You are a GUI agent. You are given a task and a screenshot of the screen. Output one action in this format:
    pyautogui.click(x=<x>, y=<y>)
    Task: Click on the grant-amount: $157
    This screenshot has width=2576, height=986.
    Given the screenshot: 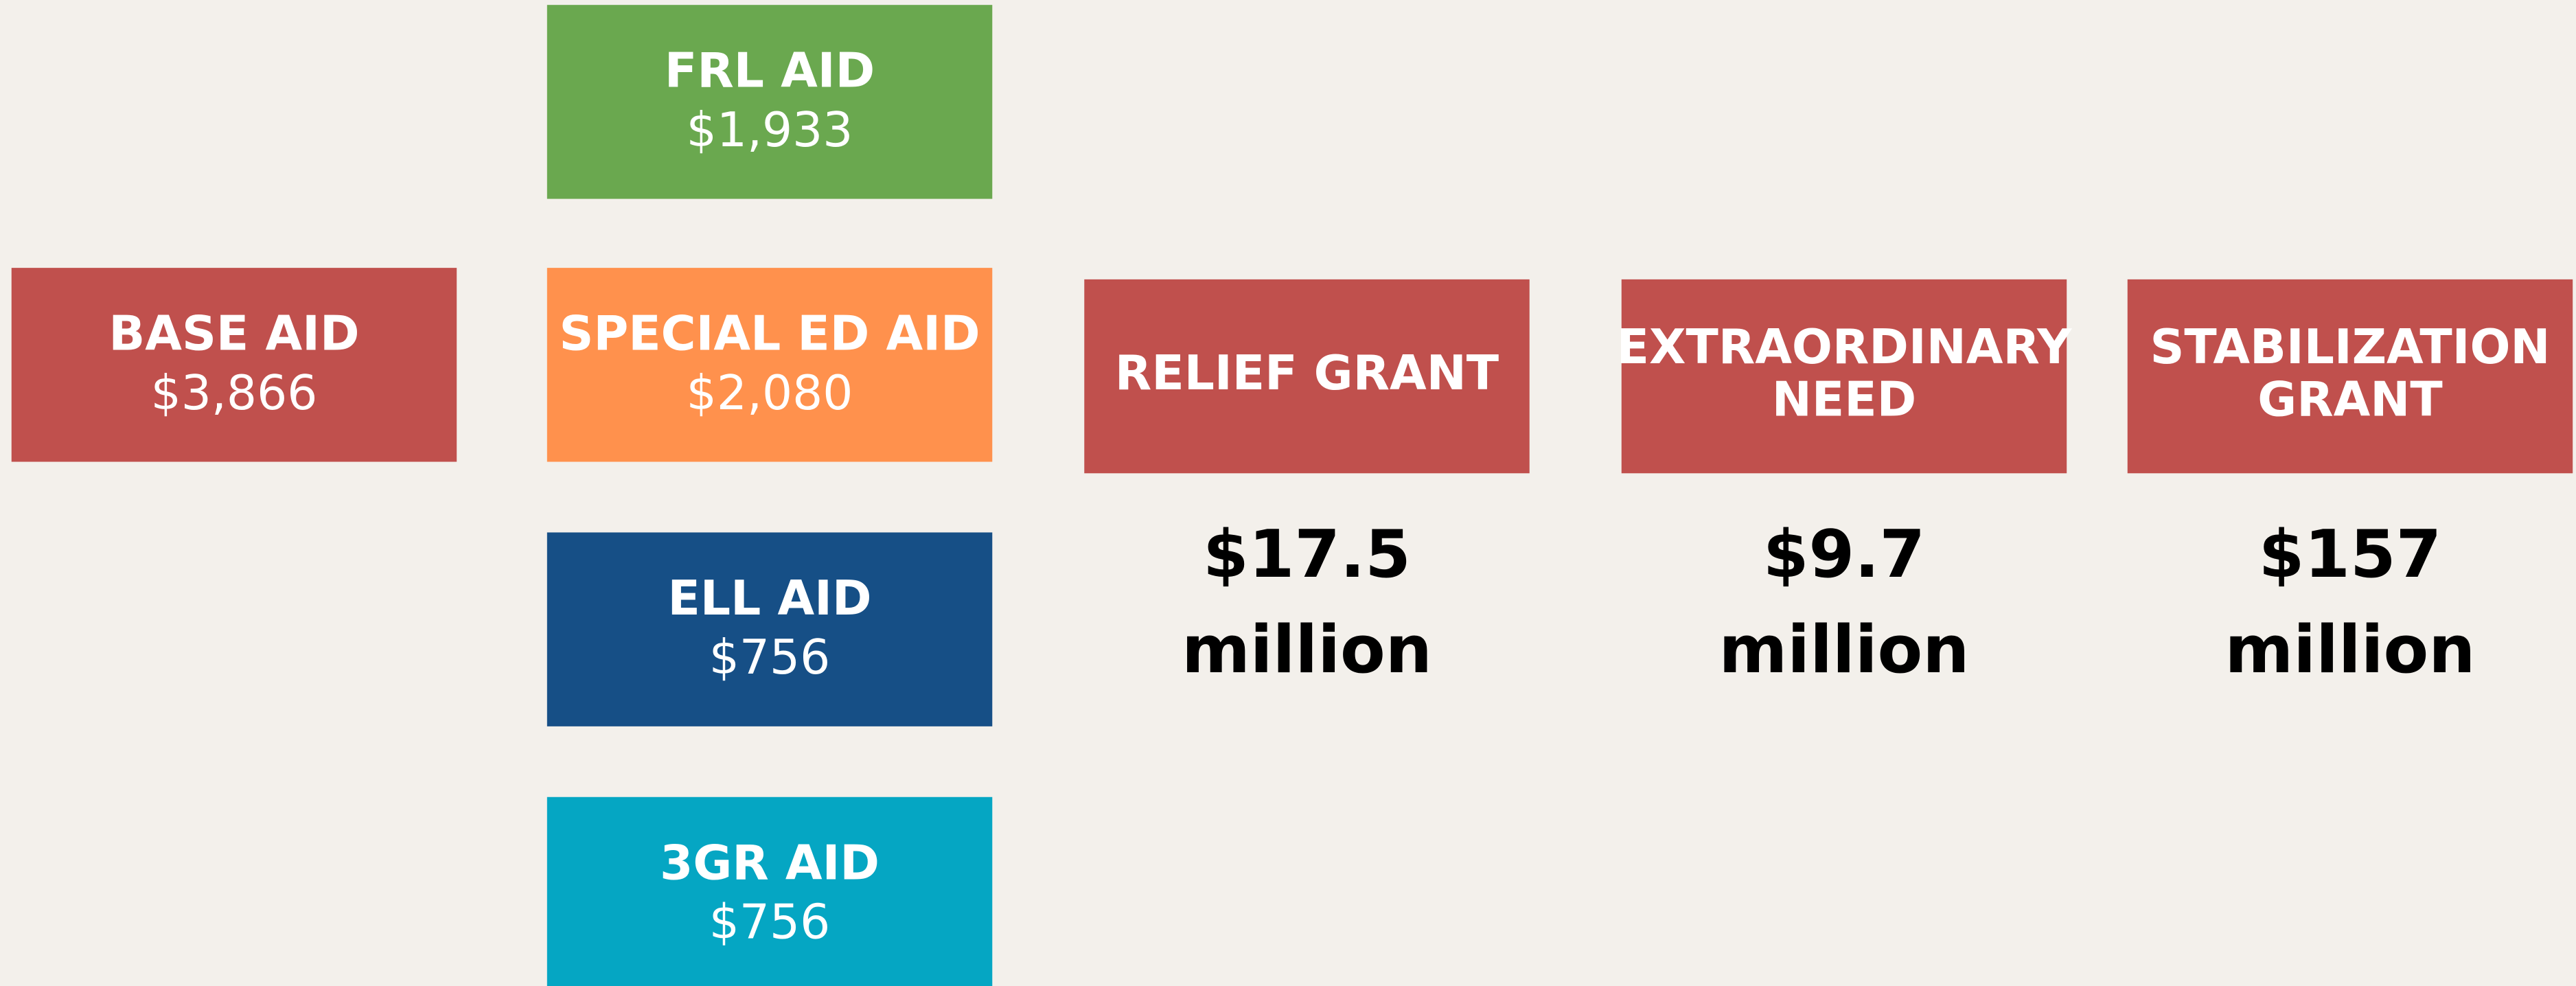 What is the action you would take?
    pyautogui.click(x=2350, y=554)
    